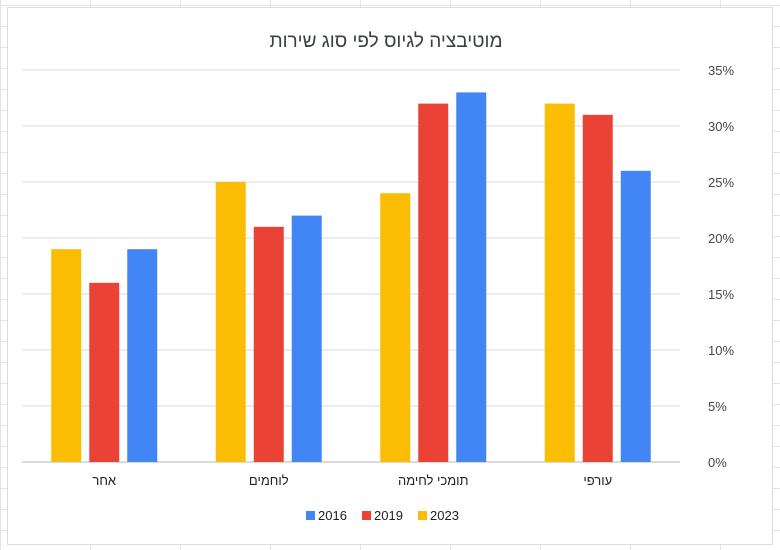  Describe the element at coordinates (385, 41) in the screenshot. I see `chart-title: מוטיבציה לגיוס לפי סוג שירות` at that location.